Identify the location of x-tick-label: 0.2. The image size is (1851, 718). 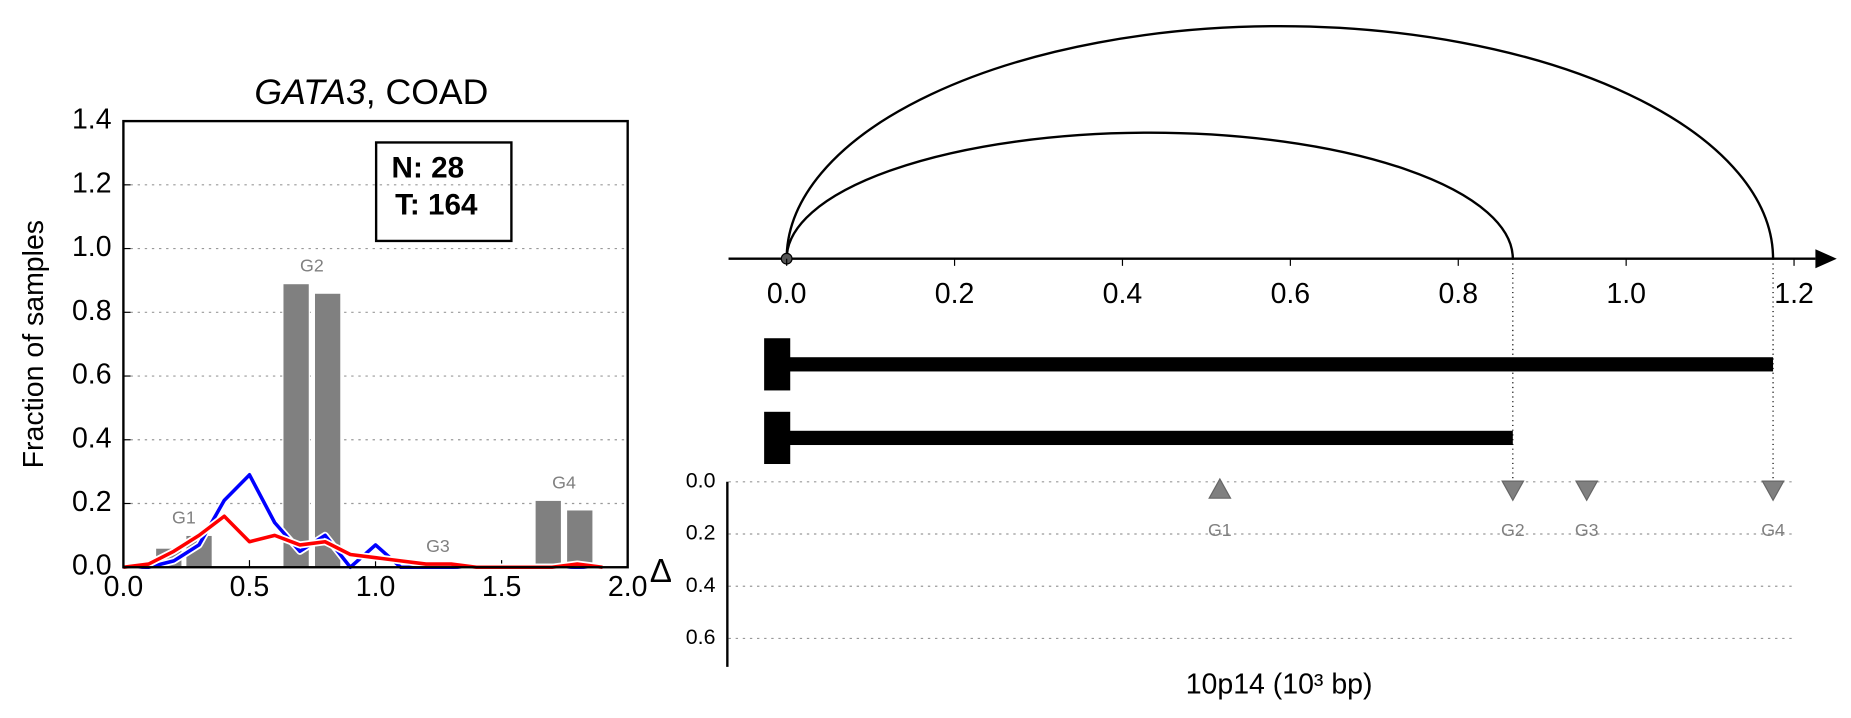
(955, 294).